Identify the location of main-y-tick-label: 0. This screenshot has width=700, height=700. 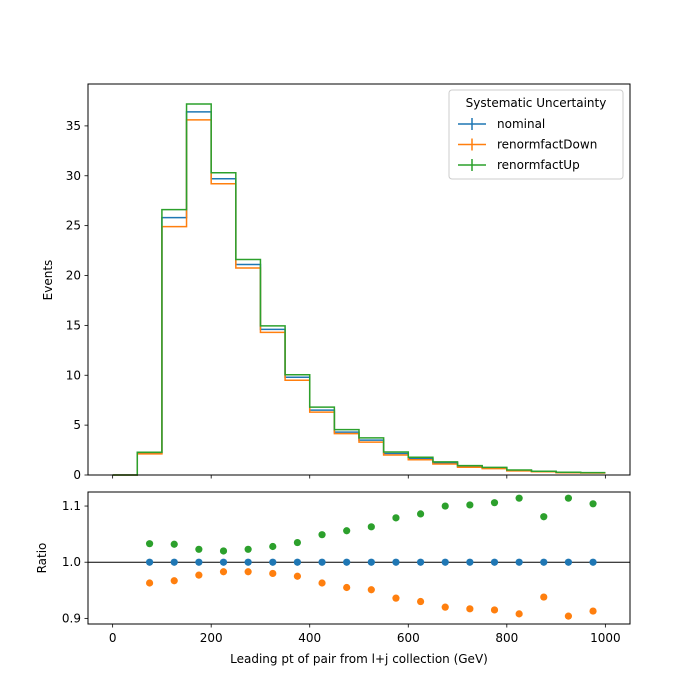
(77, 475).